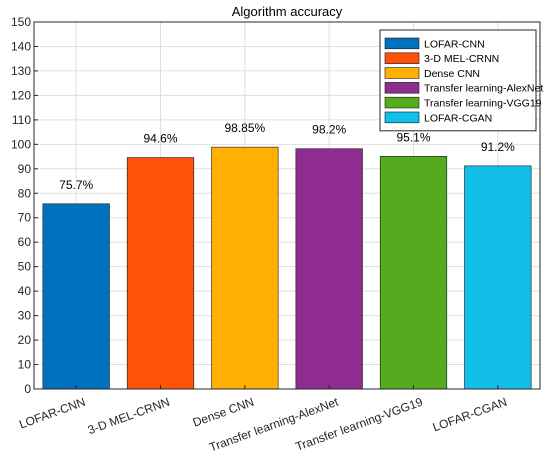  Describe the element at coordinates (483, 104) in the screenshot. I see `legend-item-label: Transfer learning-VGG19` at that location.